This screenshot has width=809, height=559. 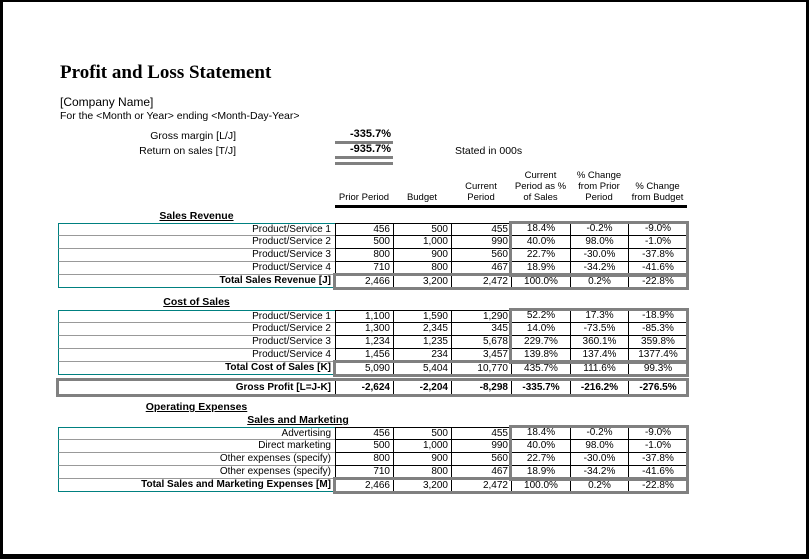 I want to click on return-on-sales-value: -935.7%, so click(x=364, y=151).